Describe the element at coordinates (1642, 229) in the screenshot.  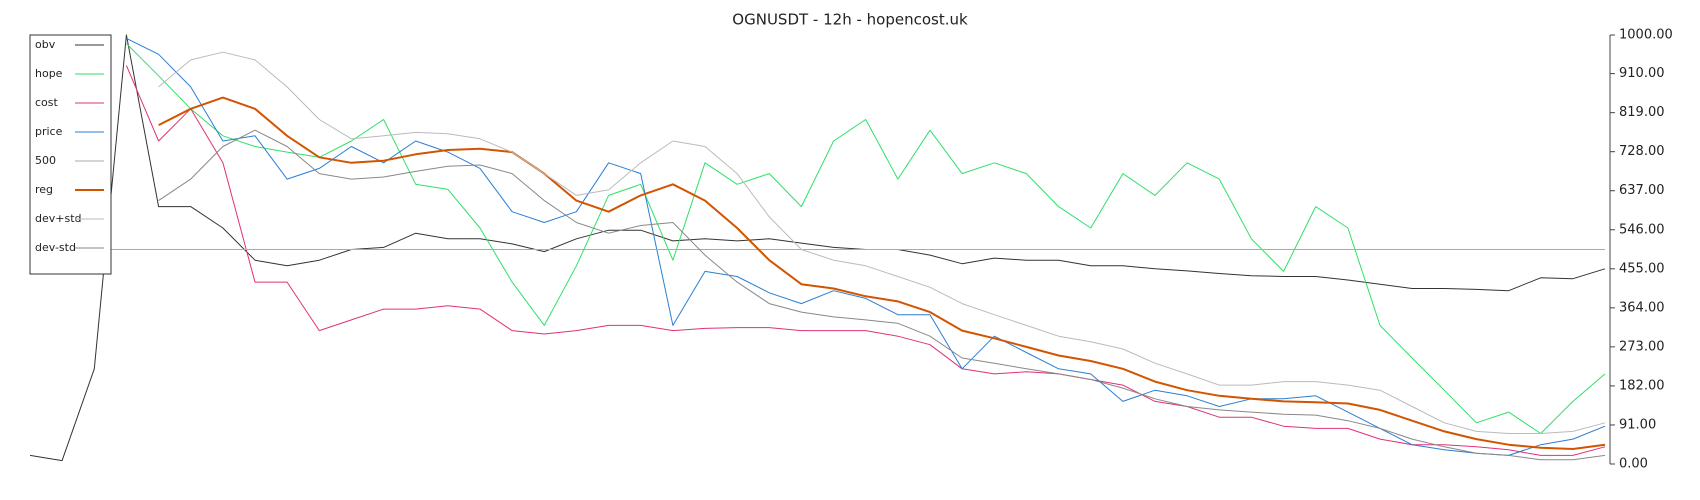
I see `y-tick-label: 546.00` at that location.